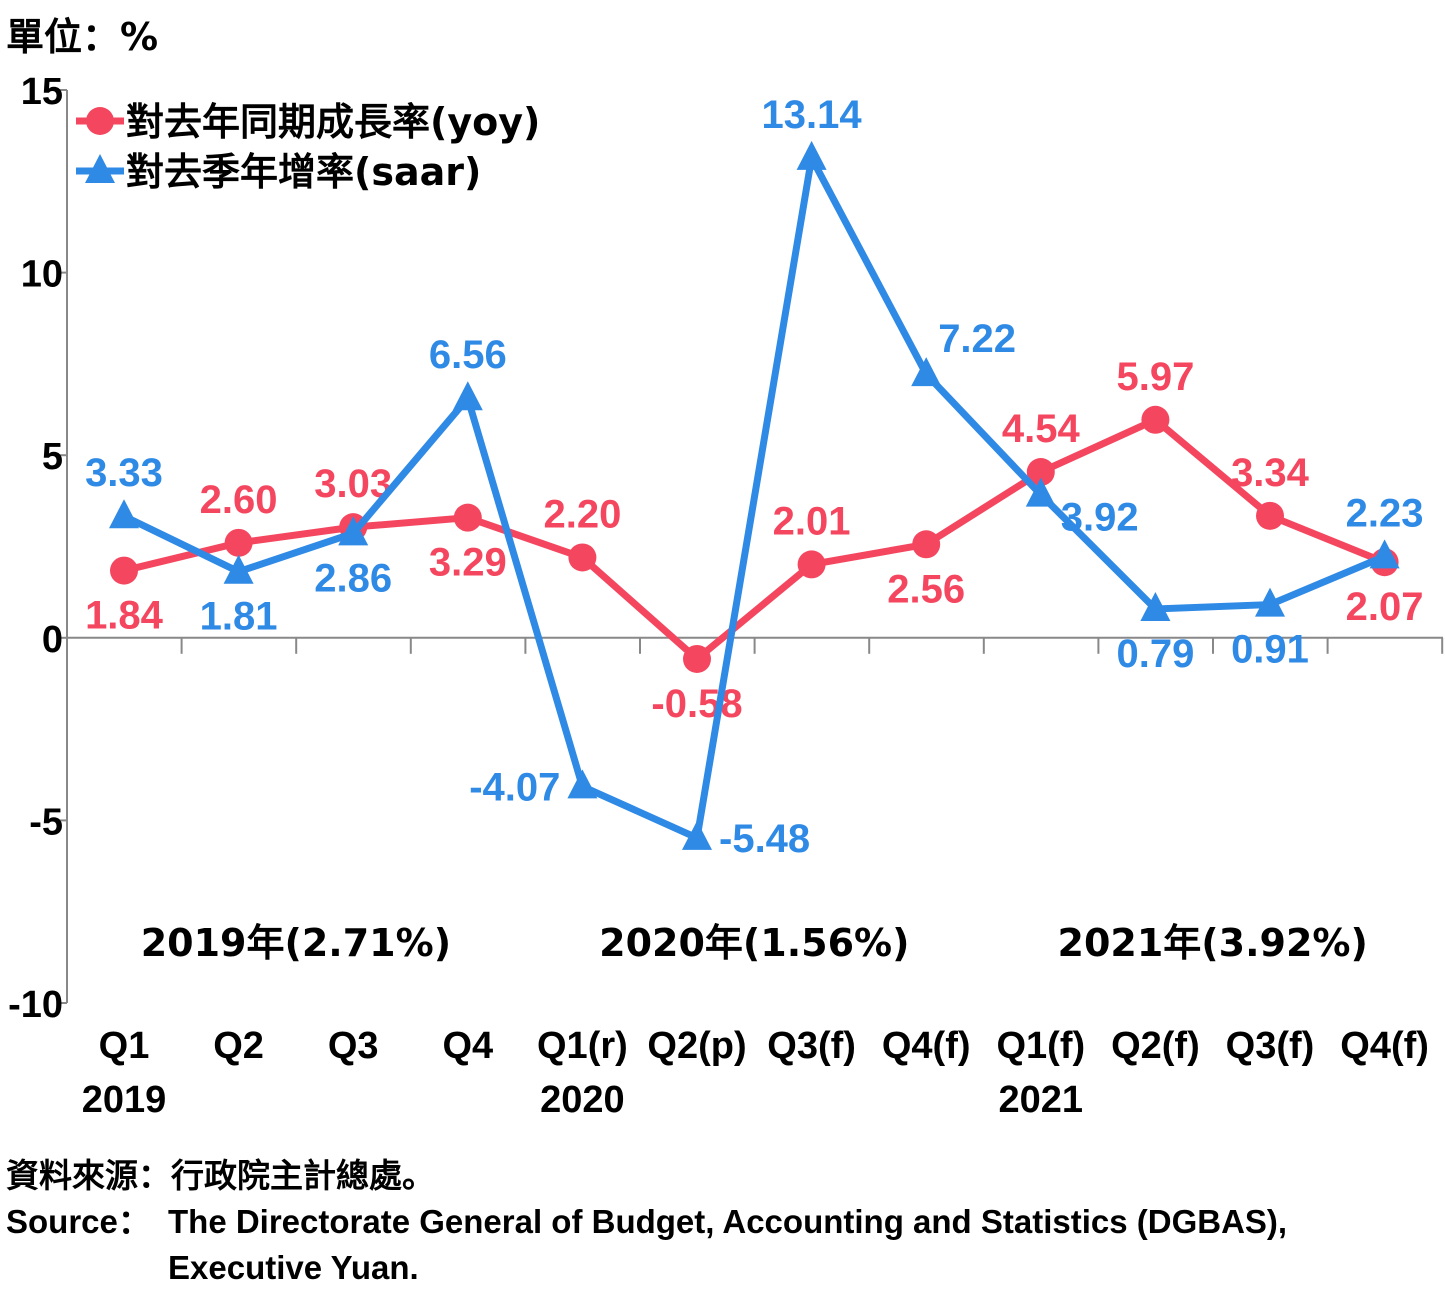 This screenshot has height=1291, width=1445. I want to click on source-zh-text: 行政院主計總處。, so click(303, 1175).